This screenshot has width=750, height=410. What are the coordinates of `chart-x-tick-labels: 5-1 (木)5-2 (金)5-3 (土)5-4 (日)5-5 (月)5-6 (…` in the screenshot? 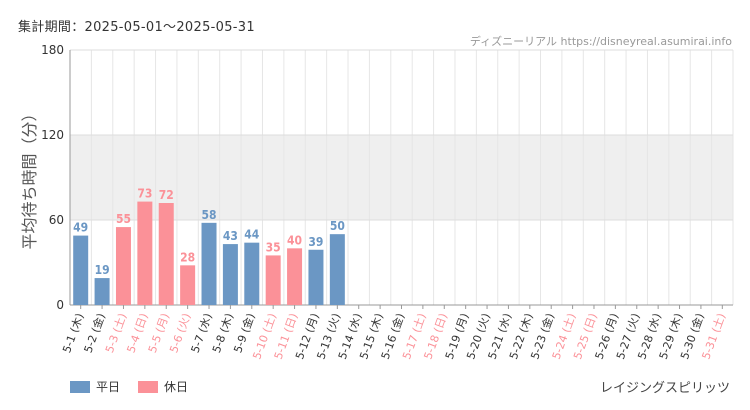 It's located at (394, 336).